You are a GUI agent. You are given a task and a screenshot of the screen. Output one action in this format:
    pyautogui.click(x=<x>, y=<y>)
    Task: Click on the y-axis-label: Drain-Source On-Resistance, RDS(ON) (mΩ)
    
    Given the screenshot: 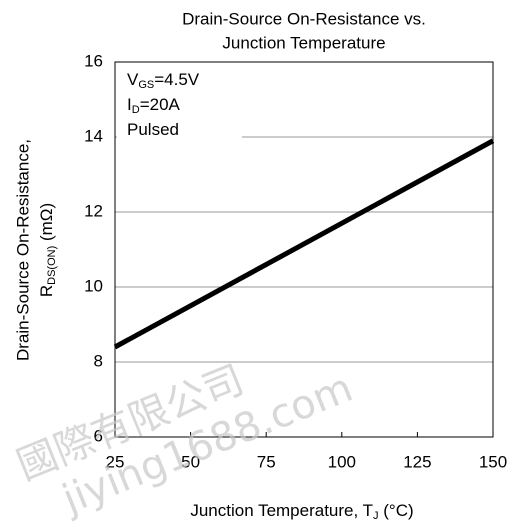 What is the action you would take?
    pyautogui.click(x=35, y=250)
    